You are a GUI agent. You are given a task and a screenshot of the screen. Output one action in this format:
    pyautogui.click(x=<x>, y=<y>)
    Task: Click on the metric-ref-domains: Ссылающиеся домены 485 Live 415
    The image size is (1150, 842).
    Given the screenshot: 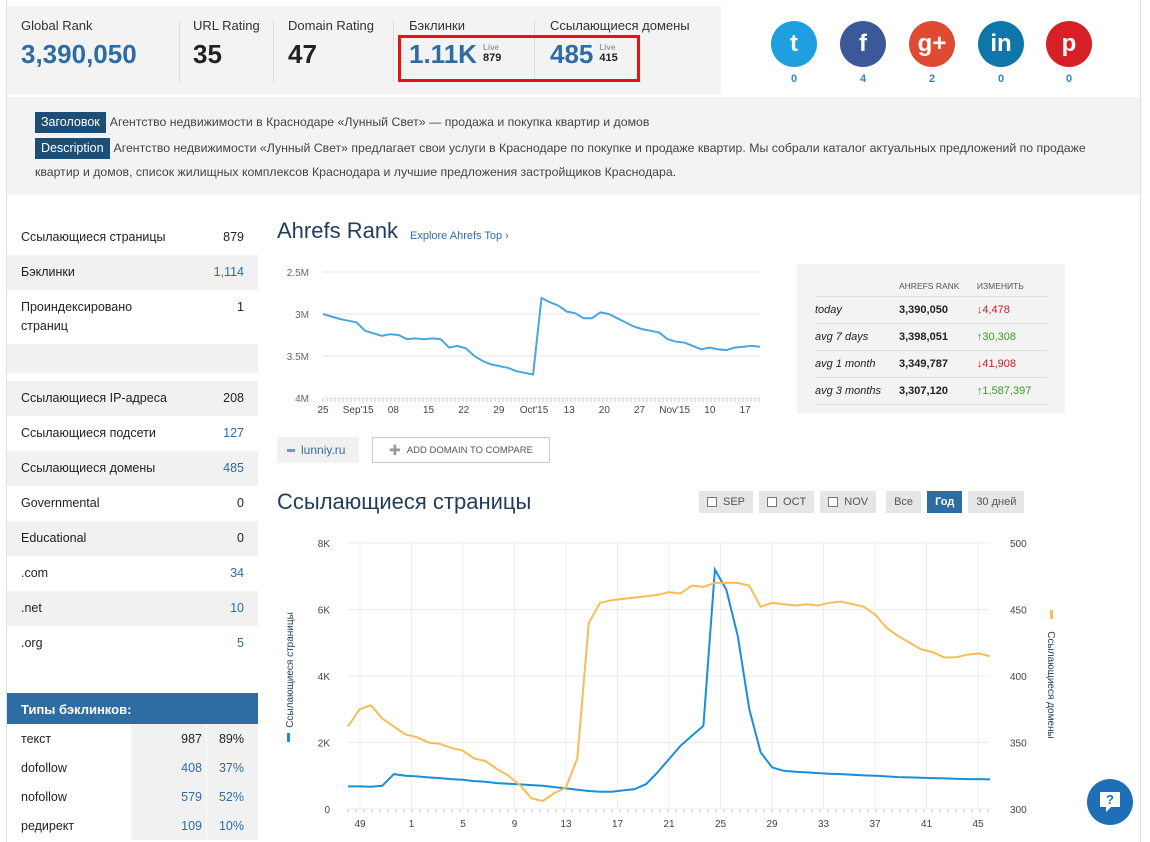 What is the action you would take?
    pyautogui.click(x=620, y=44)
    